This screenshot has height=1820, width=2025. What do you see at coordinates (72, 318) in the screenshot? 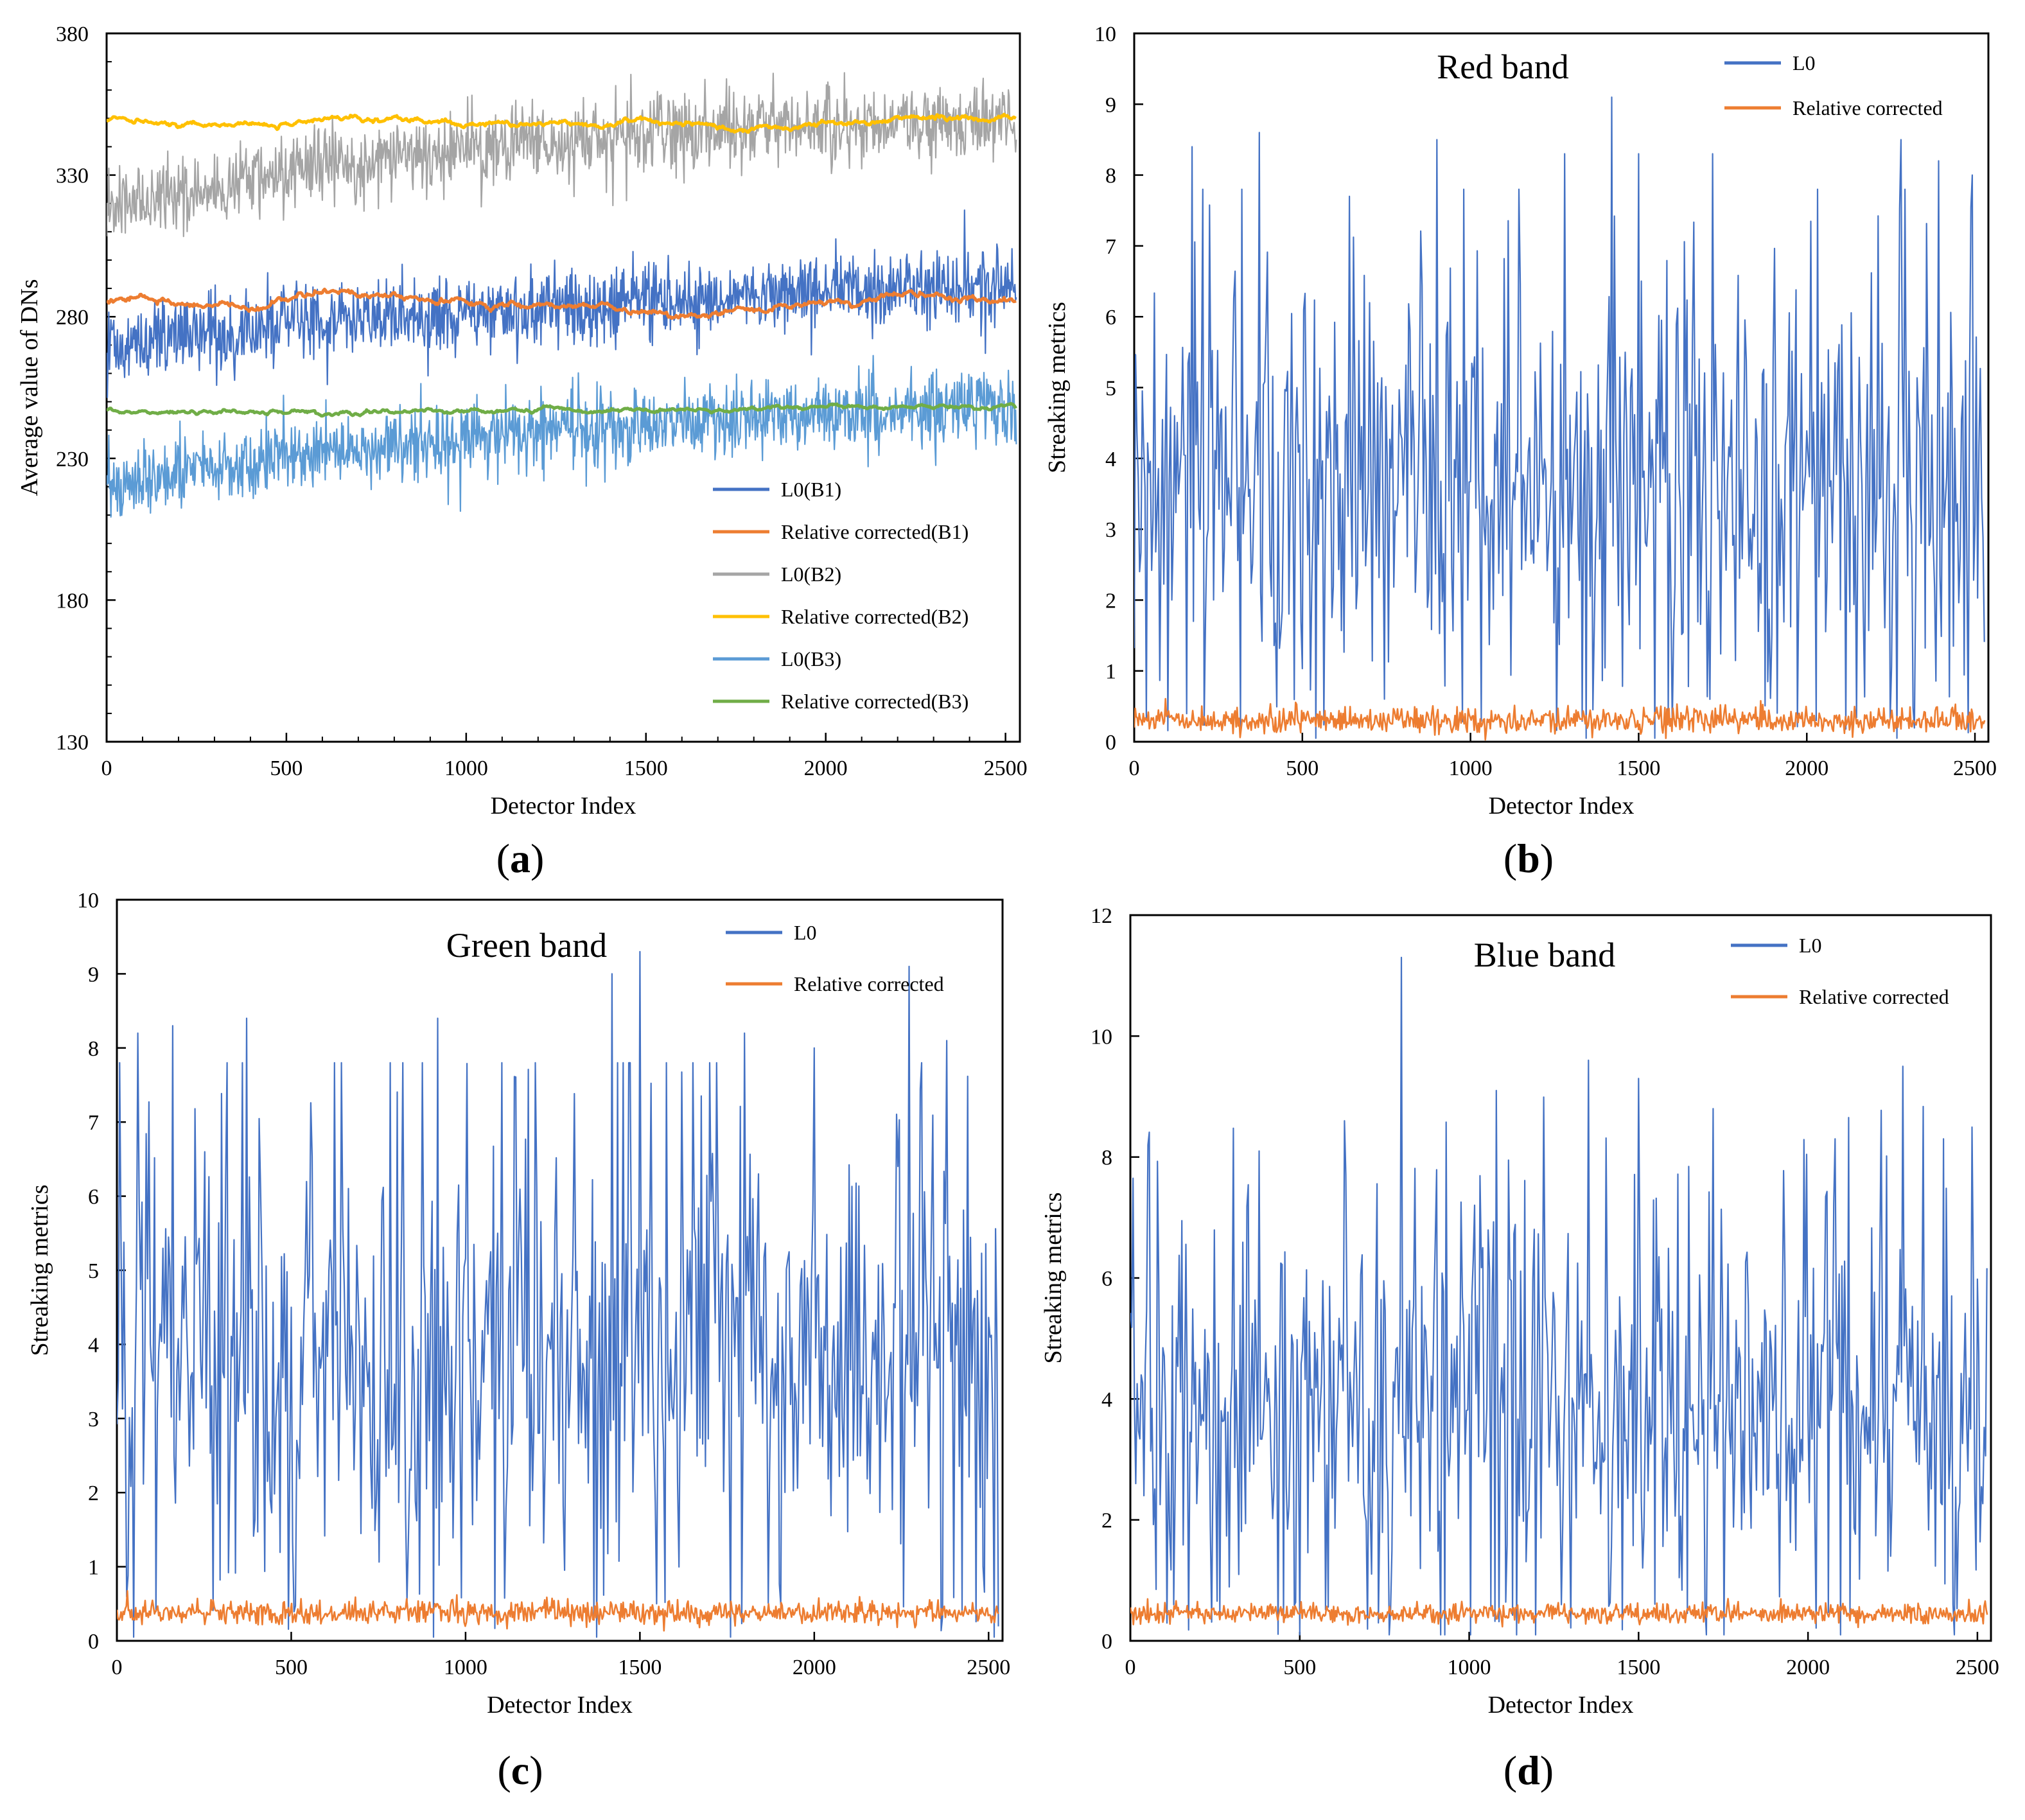
I see `y-tick-label: 280` at bounding box center [72, 318].